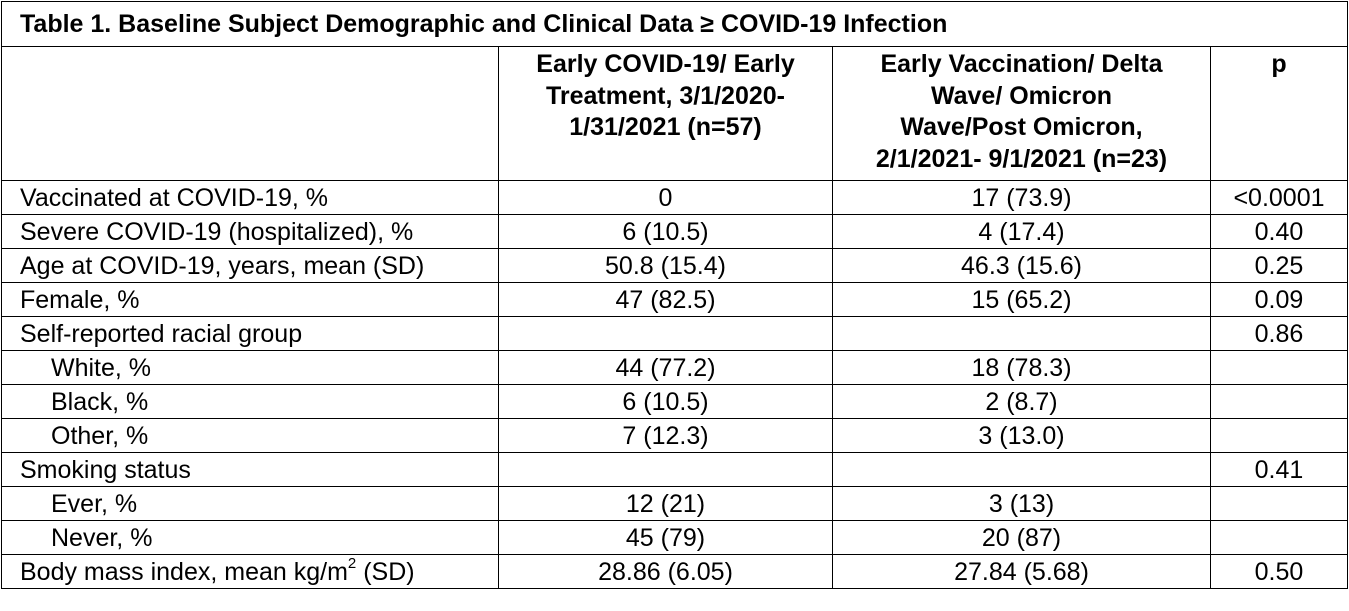 The height and width of the screenshot is (611, 1349). What do you see at coordinates (385, 571) in the screenshot?
I see `bmi-label-suffix: (SD)` at bounding box center [385, 571].